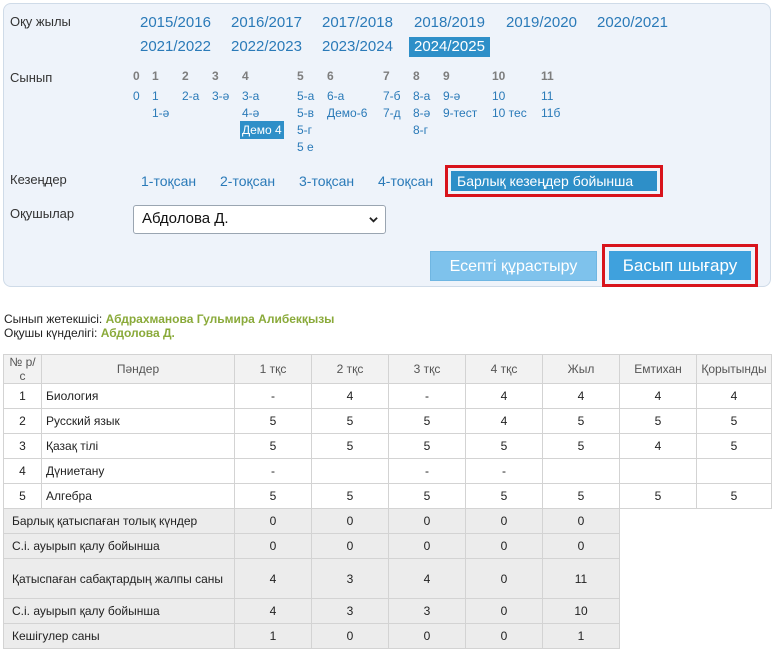 This screenshot has height=649, width=775. What do you see at coordinates (221, 96) in the screenshot?
I see `class-link-3-ae: 3-ә` at bounding box center [221, 96].